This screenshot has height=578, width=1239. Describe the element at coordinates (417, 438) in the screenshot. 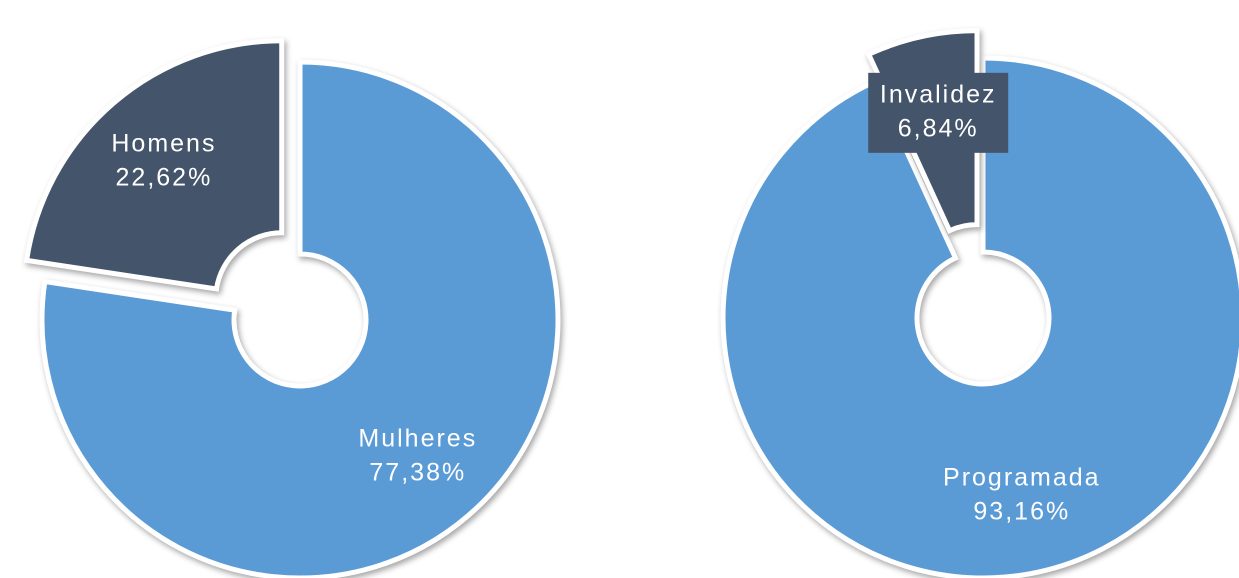

I see `slice-name: Mulheres` at that location.